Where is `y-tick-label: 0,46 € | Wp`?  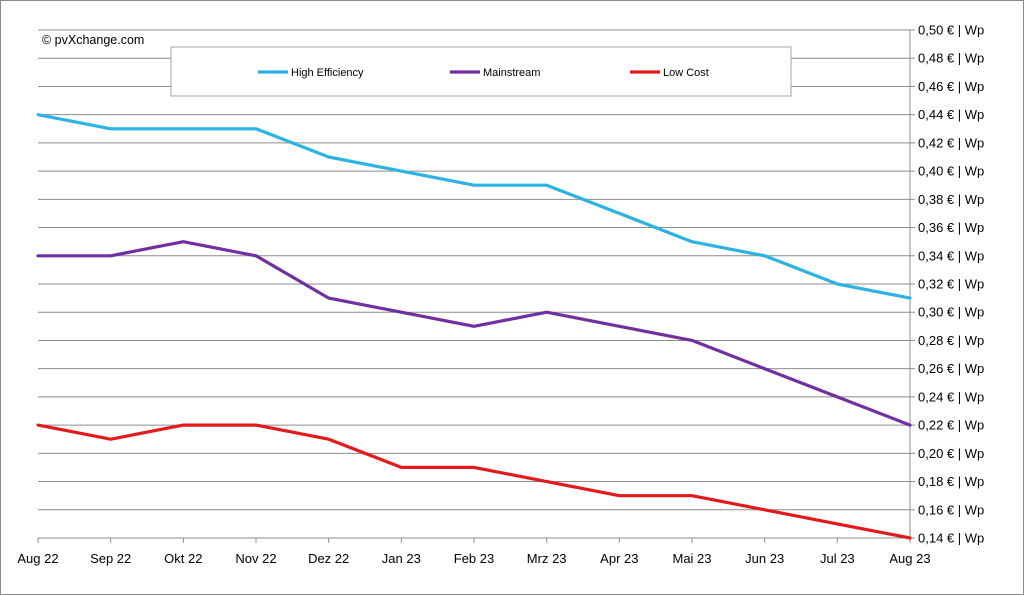 y-tick-label: 0,46 € | Wp is located at coordinates (951, 86).